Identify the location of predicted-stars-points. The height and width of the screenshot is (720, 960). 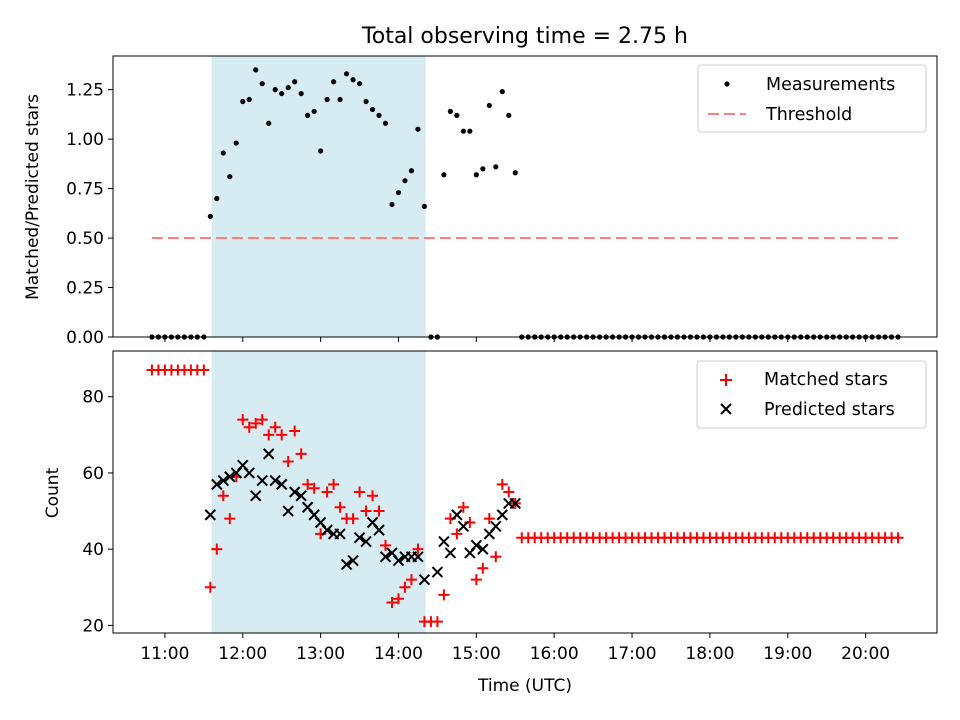
(362, 517).